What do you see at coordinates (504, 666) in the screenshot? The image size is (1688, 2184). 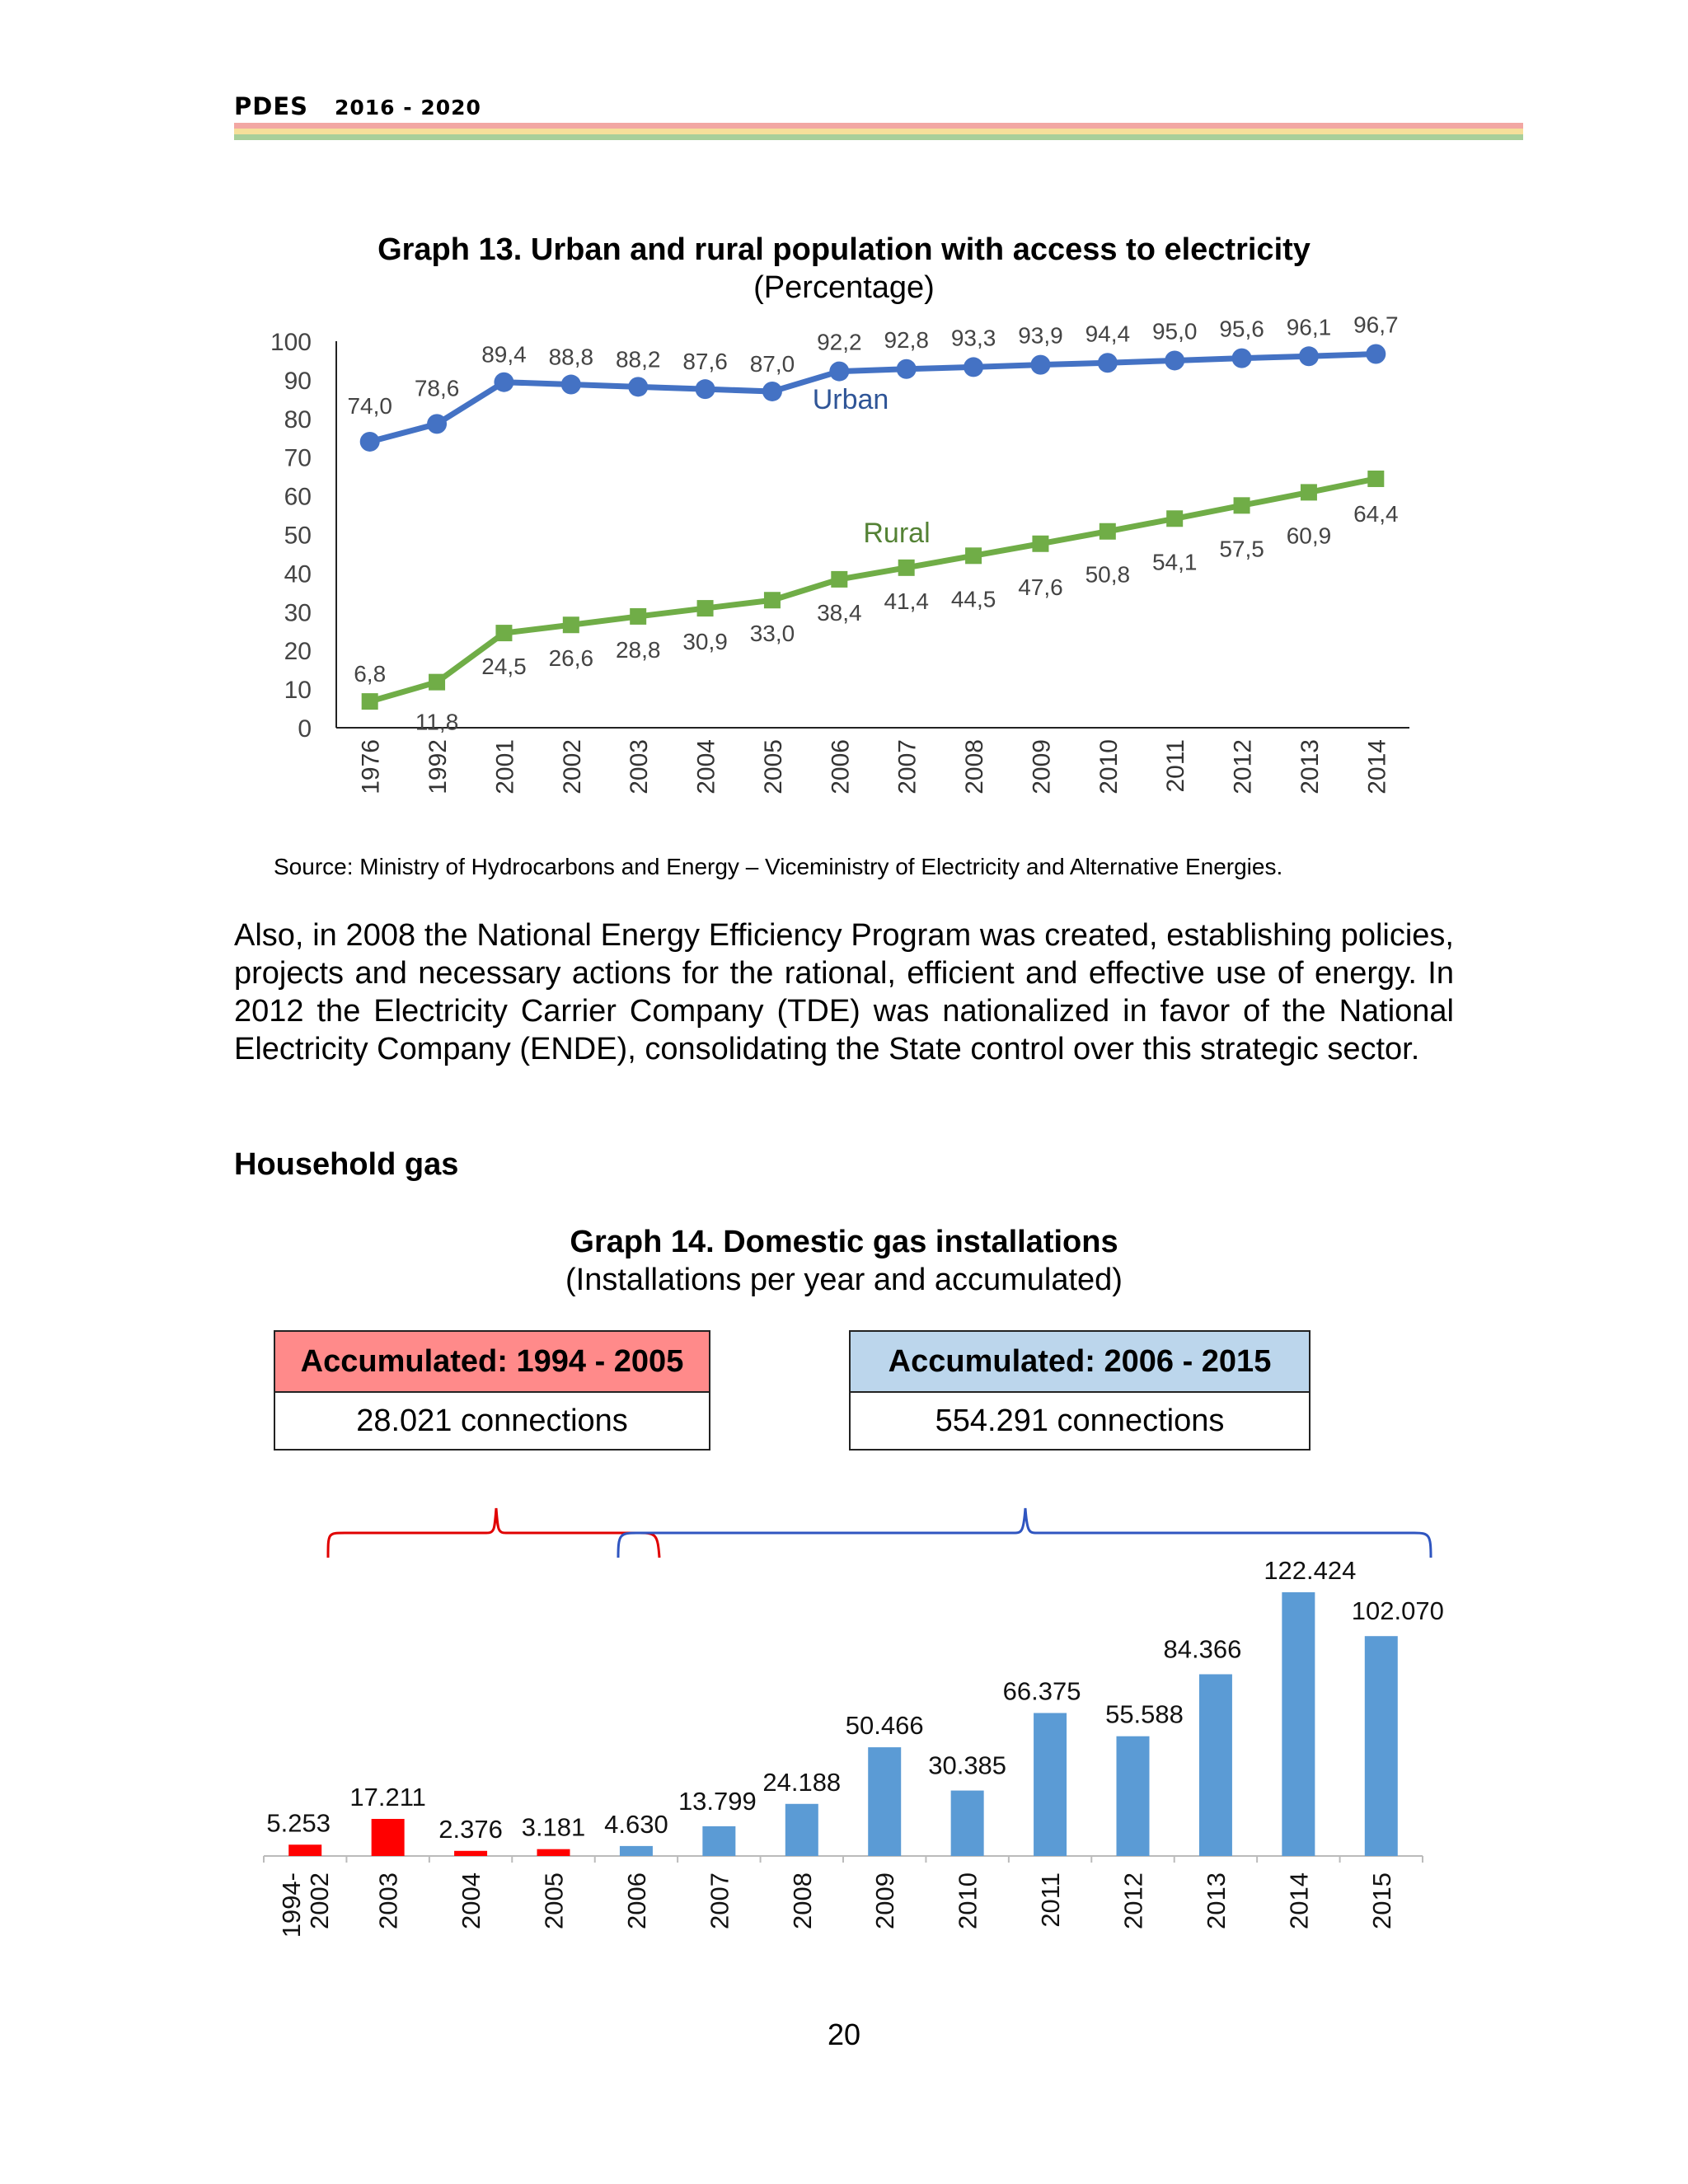 I see `graph13-data-label-rural: 24,5` at bounding box center [504, 666].